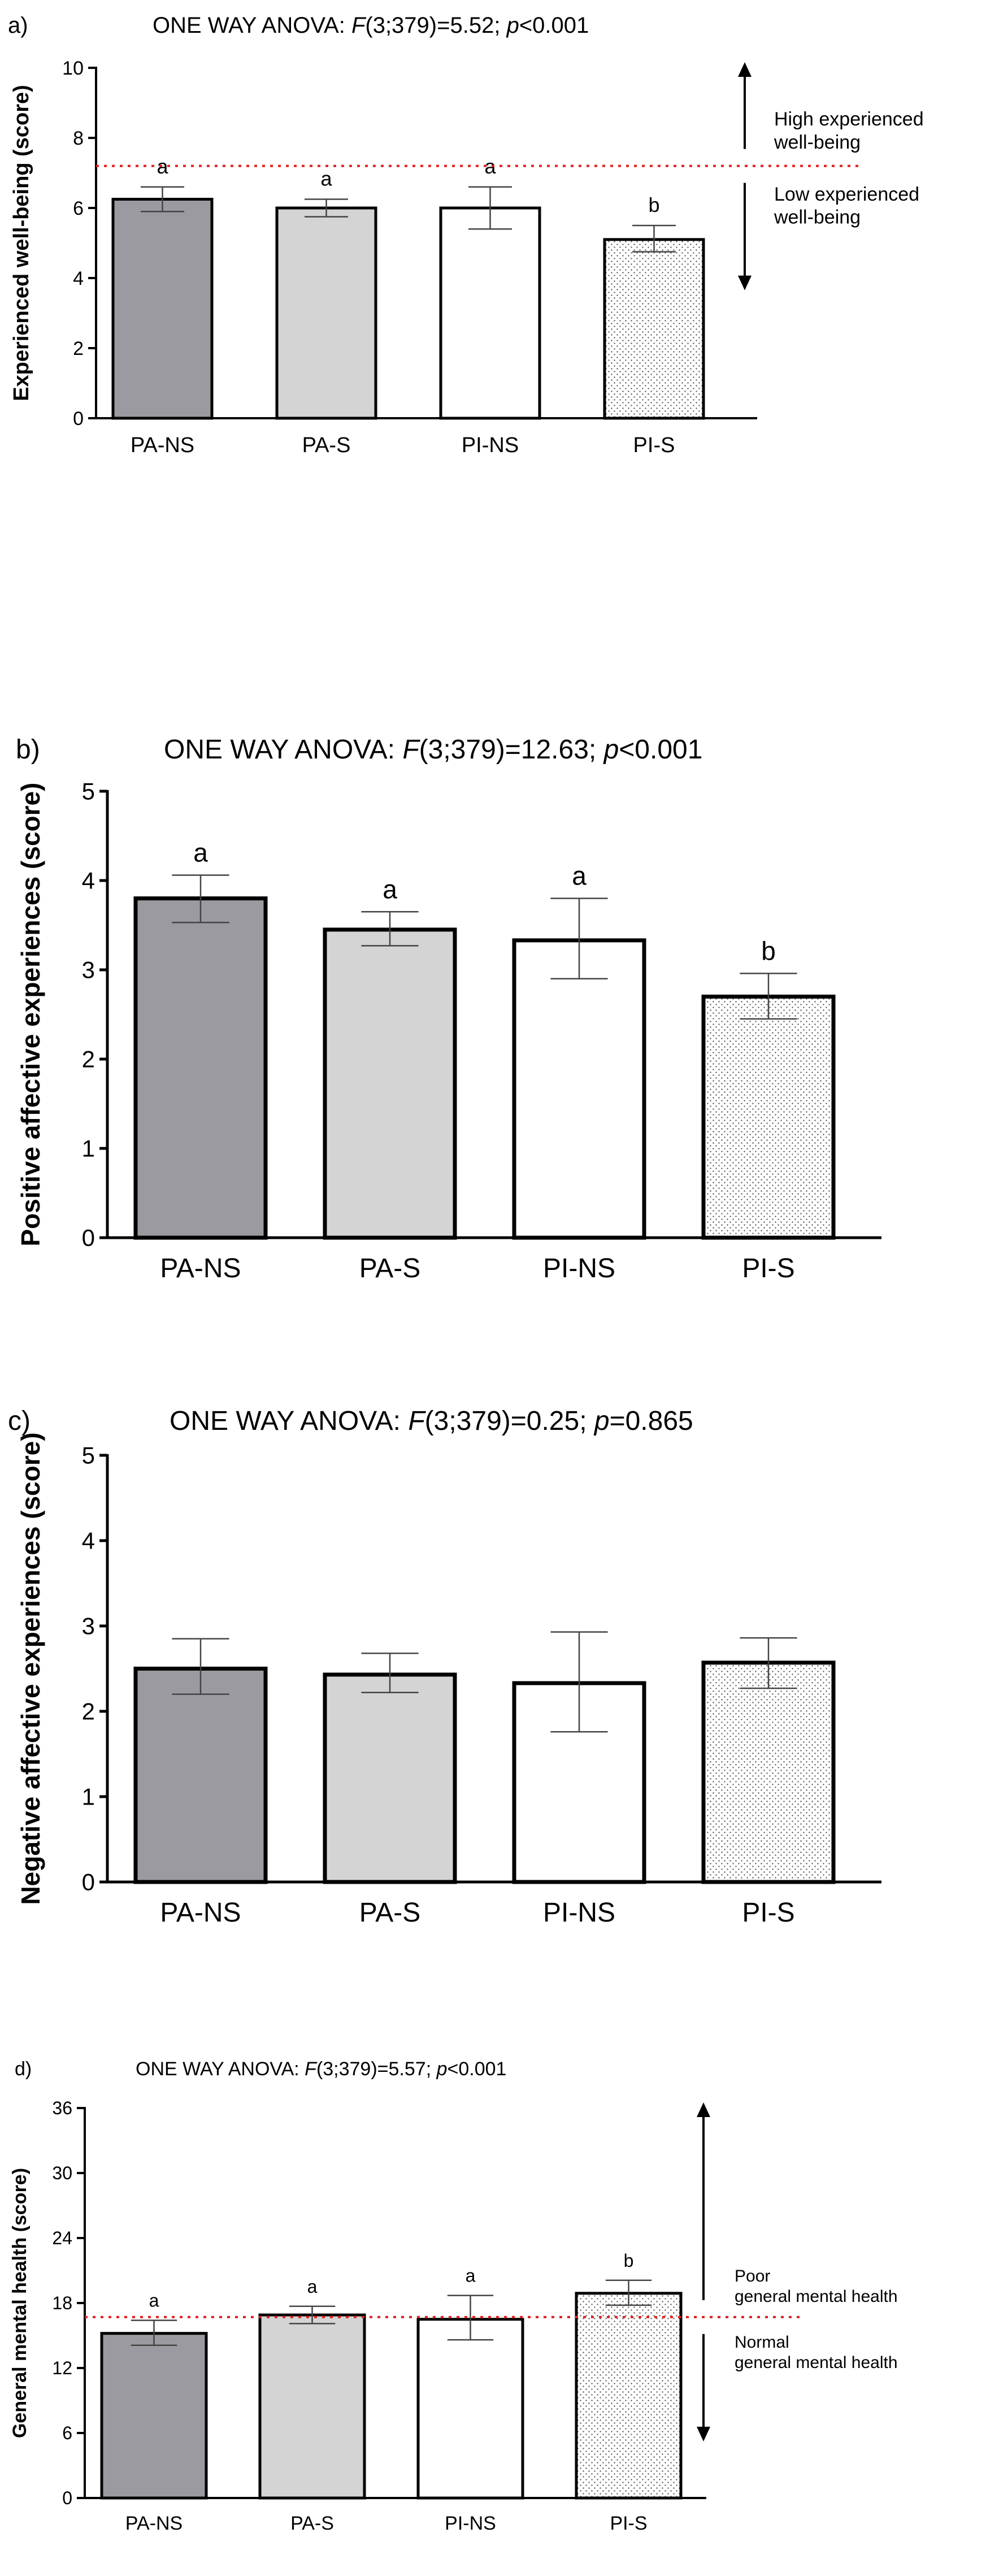  What do you see at coordinates (652, 1421) in the screenshot?
I see `title-end: =0.865` at bounding box center [652, 1421].